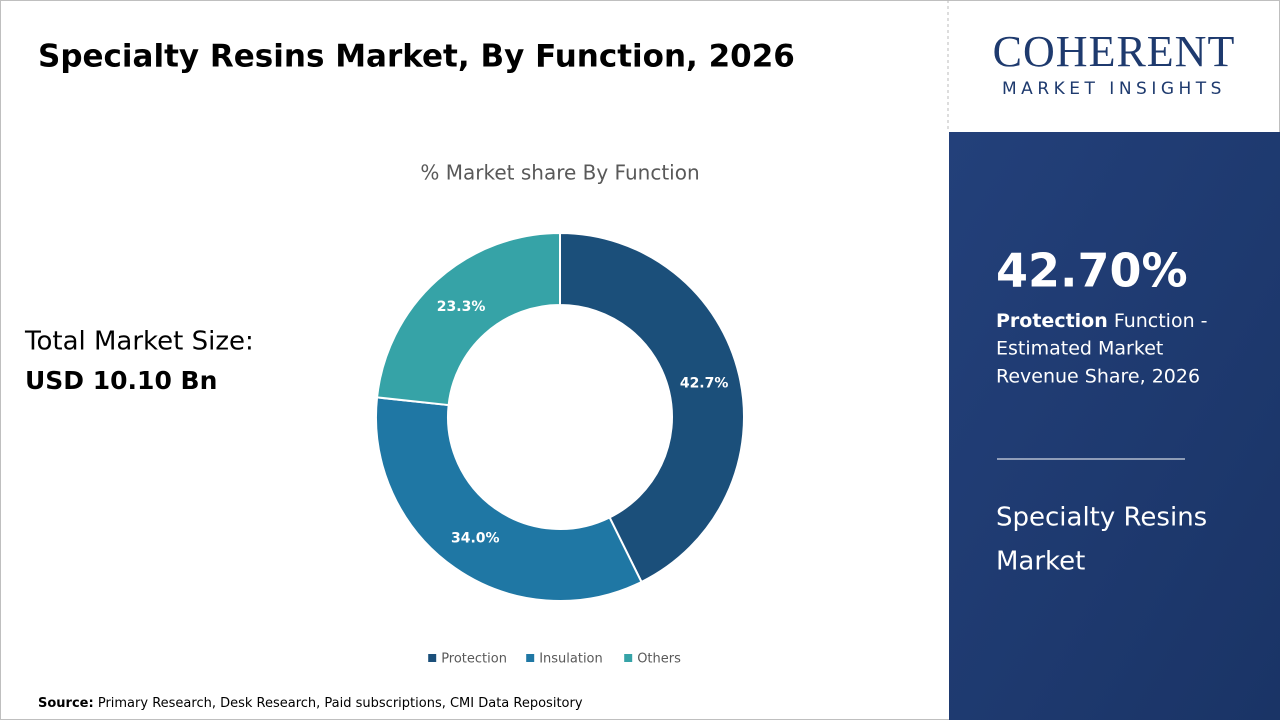  I want to click on logo-name: COHERENT, so click(1114, 51).